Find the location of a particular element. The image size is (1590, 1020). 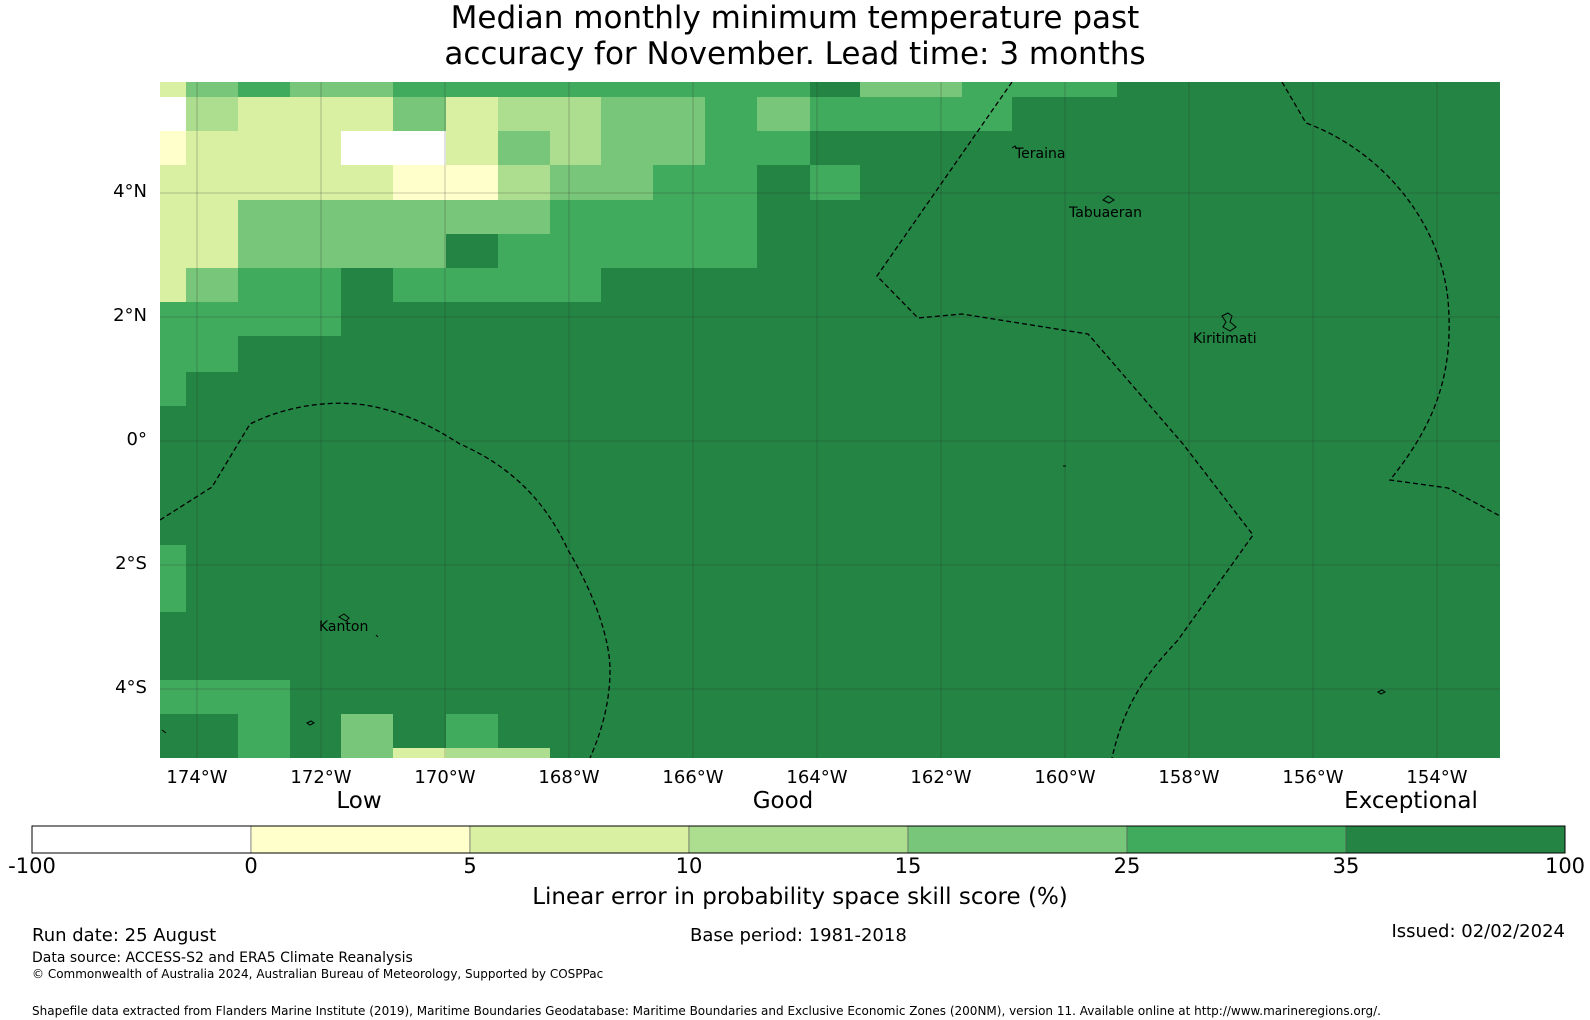

base-period: Base period: 1981-2018 is located at coordinates (798, 935).